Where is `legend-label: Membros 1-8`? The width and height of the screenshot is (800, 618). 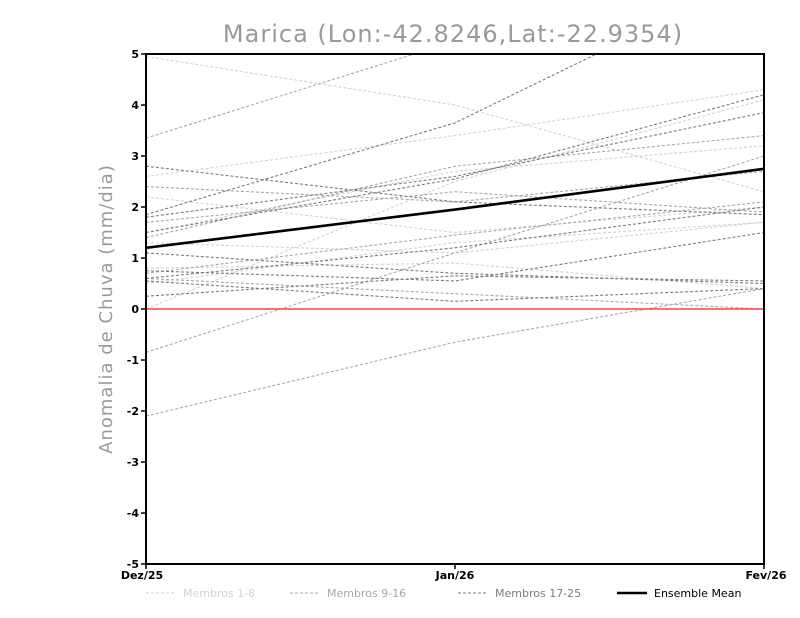
legend-label: Membros 1-8 is located at coordinates (219, 593).